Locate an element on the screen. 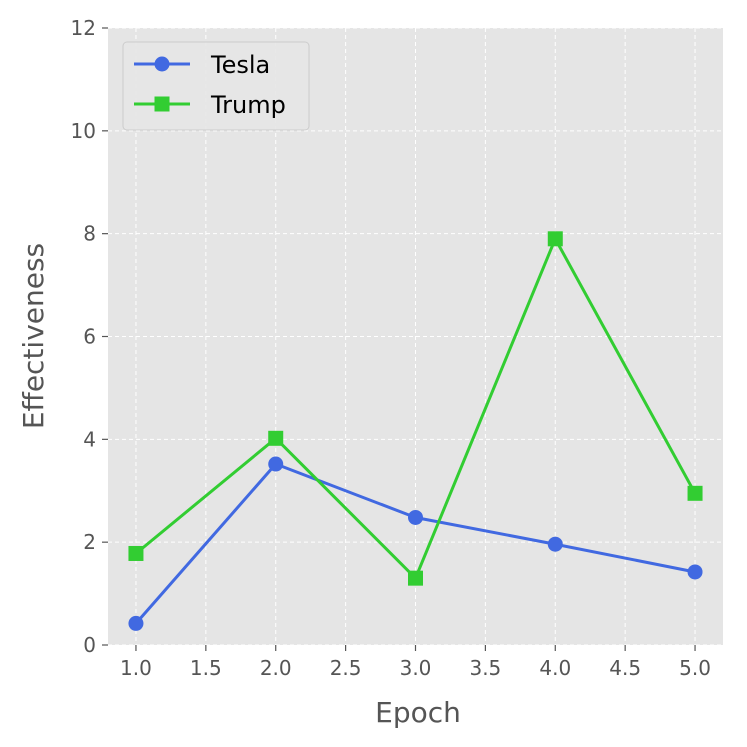 The image size is (747, 747). x-tick-label: 1.5 is located at coordinates (206, 668).